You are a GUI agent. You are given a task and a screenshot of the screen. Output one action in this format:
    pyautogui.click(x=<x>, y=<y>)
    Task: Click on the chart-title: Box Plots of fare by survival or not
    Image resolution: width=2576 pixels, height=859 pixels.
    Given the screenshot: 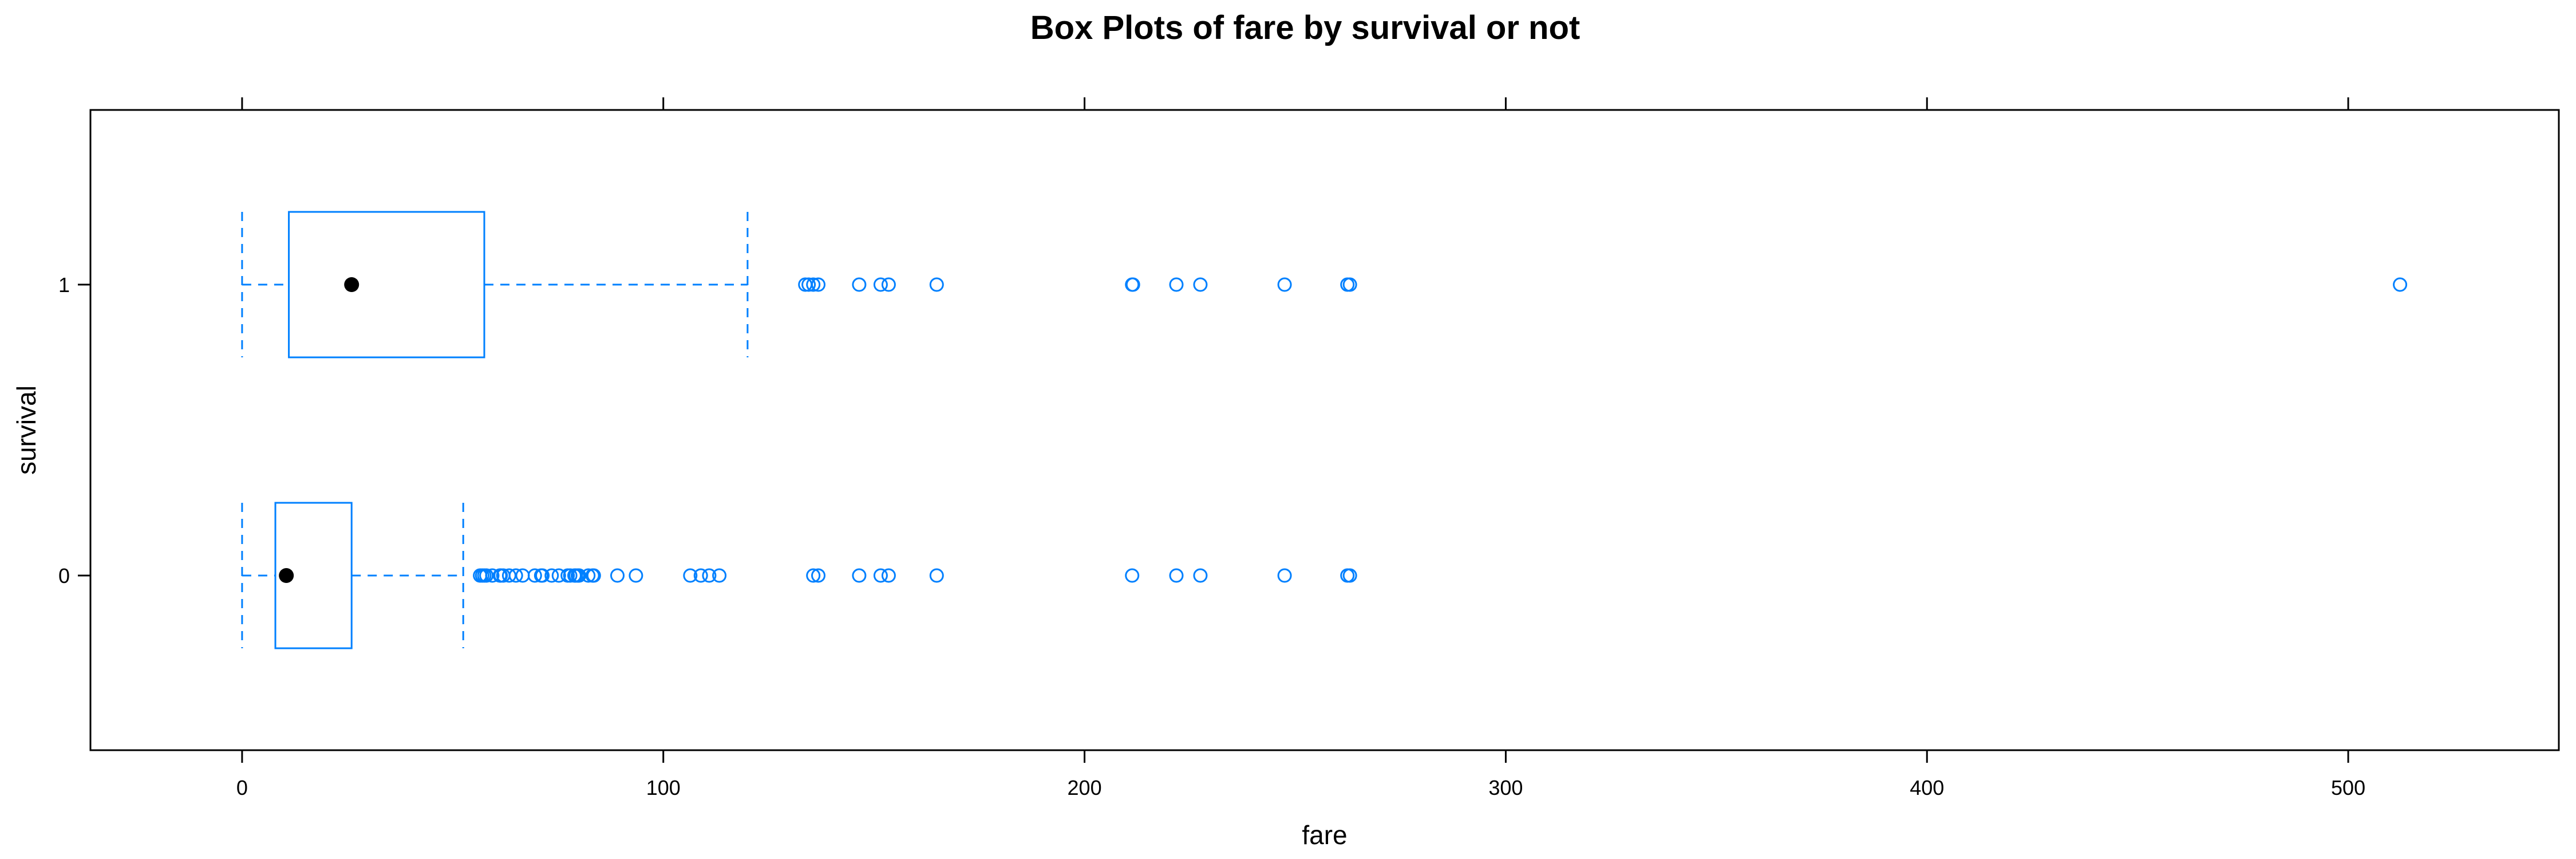 What is the action you would take?
    pyautogui.click(x=1305, y=27)
    